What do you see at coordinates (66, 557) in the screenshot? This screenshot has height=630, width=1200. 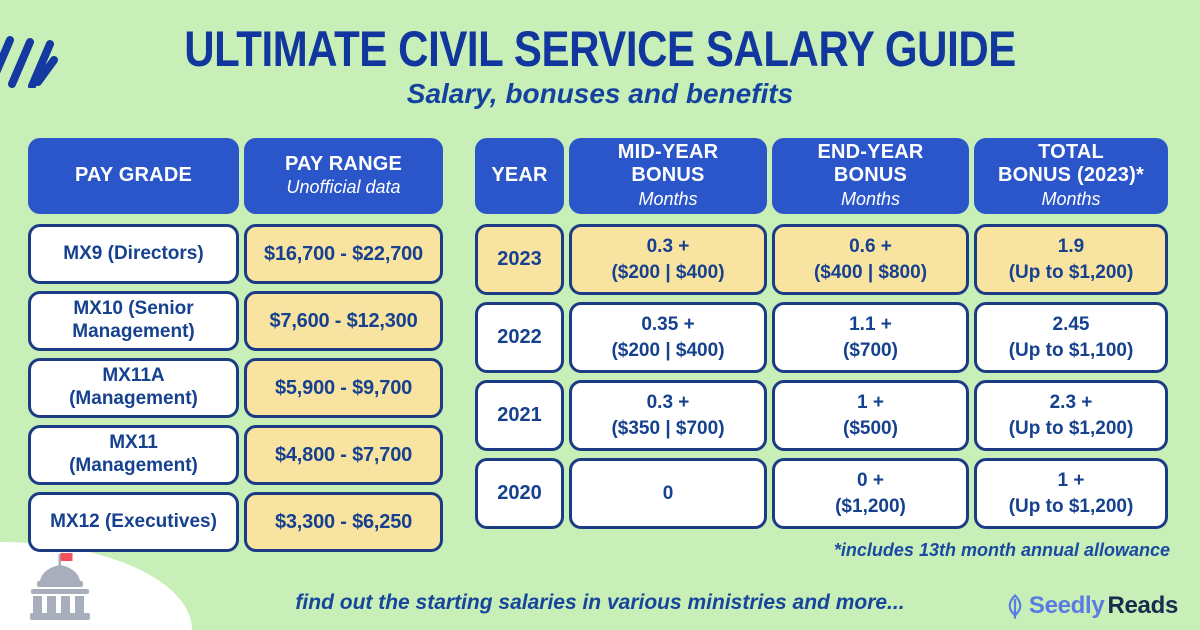 I see `flag-icon` at bounding box center [66, 557].